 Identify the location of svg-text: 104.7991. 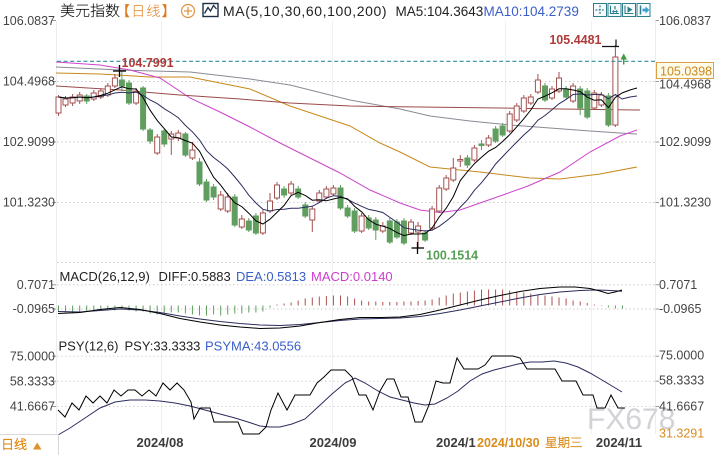
(148, 63).